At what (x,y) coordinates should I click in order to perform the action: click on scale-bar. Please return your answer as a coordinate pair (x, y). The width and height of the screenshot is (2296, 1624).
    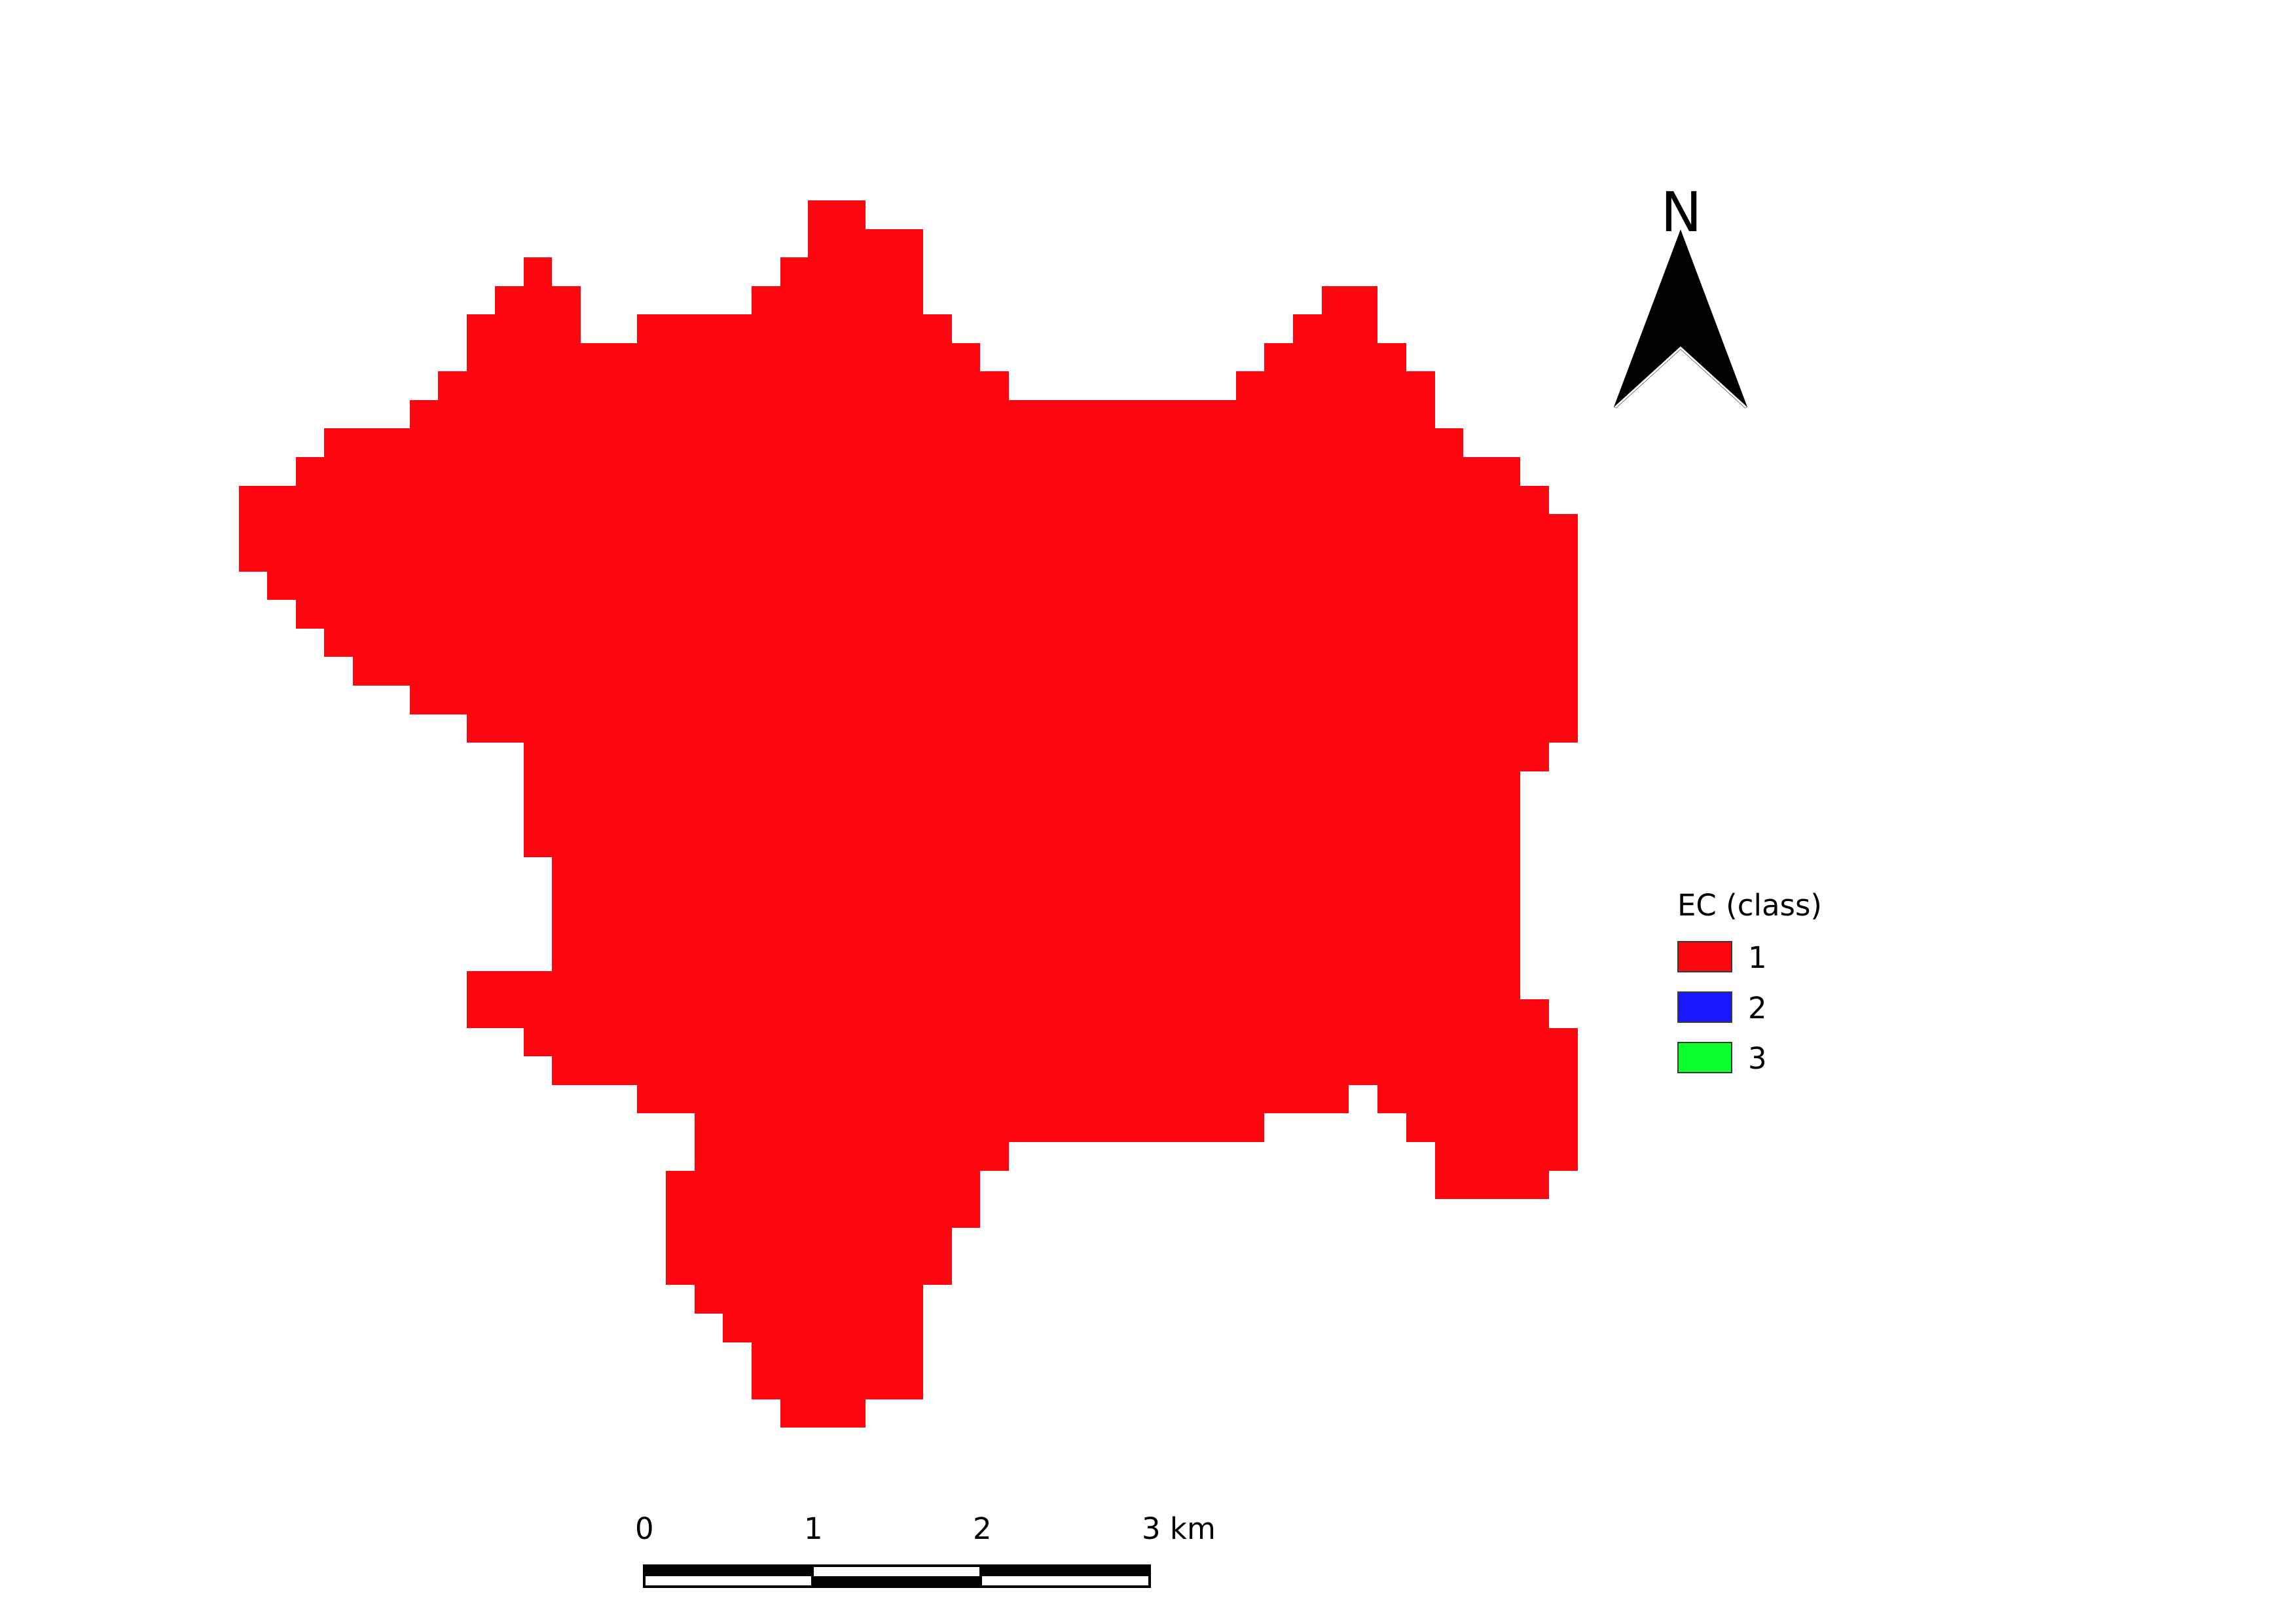
    Looking at the image, I should click on (897, 1576).